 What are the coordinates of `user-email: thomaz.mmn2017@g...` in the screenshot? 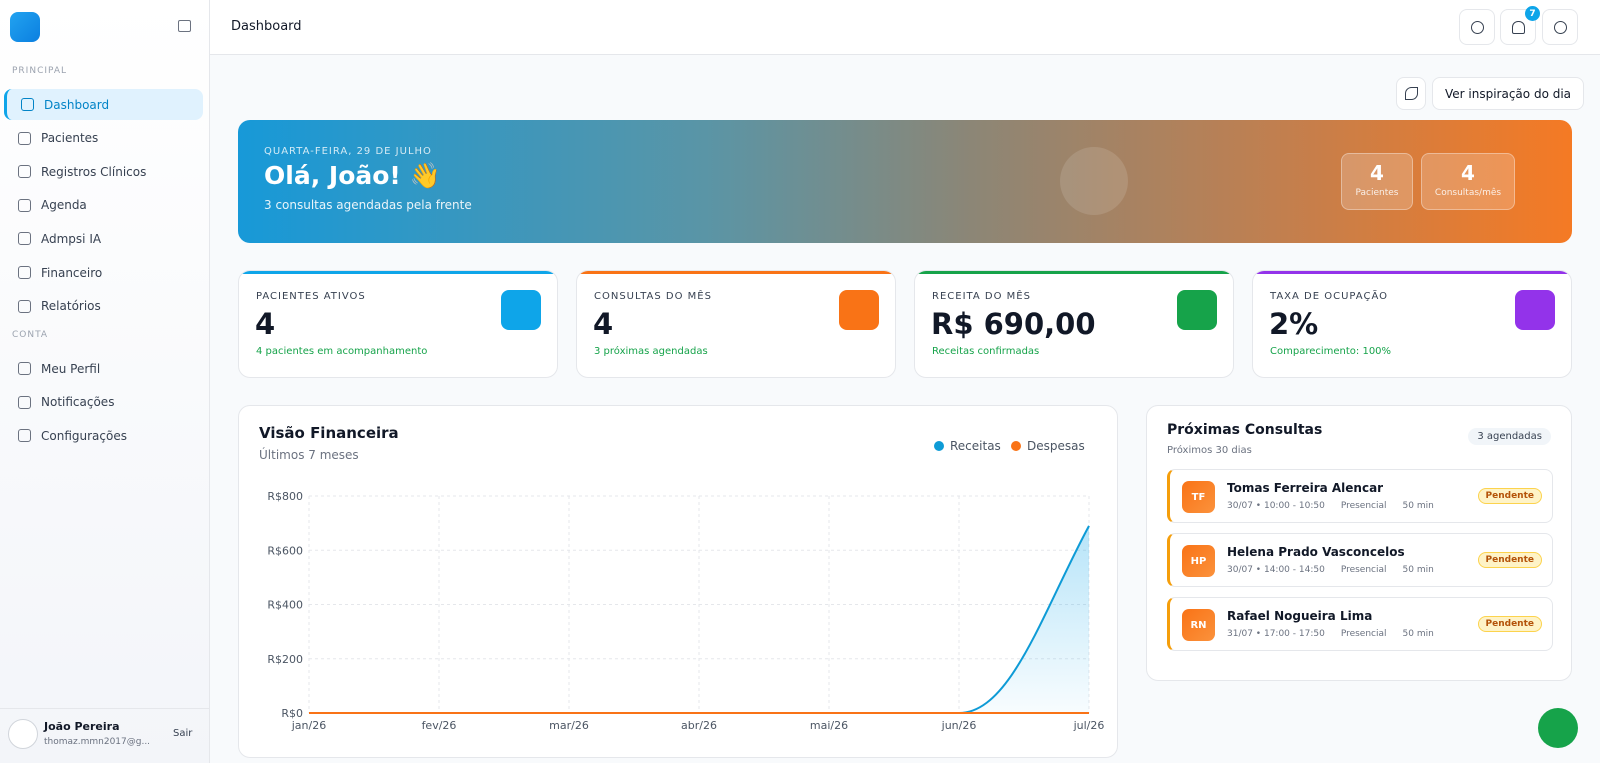 It's located at (97, 742).